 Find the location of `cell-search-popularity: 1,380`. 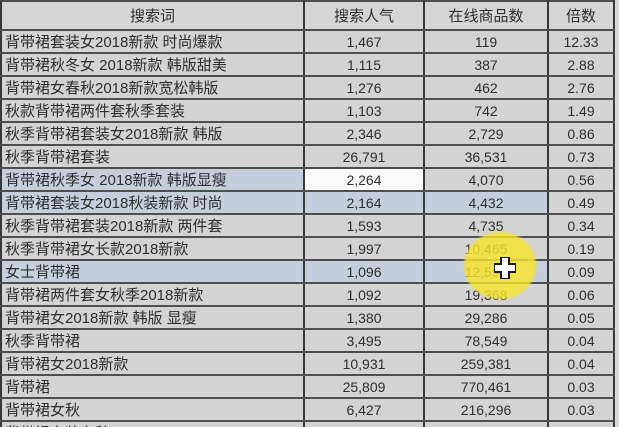

cell-search-popularity: 1,380 is located at coordinates (364, 317).